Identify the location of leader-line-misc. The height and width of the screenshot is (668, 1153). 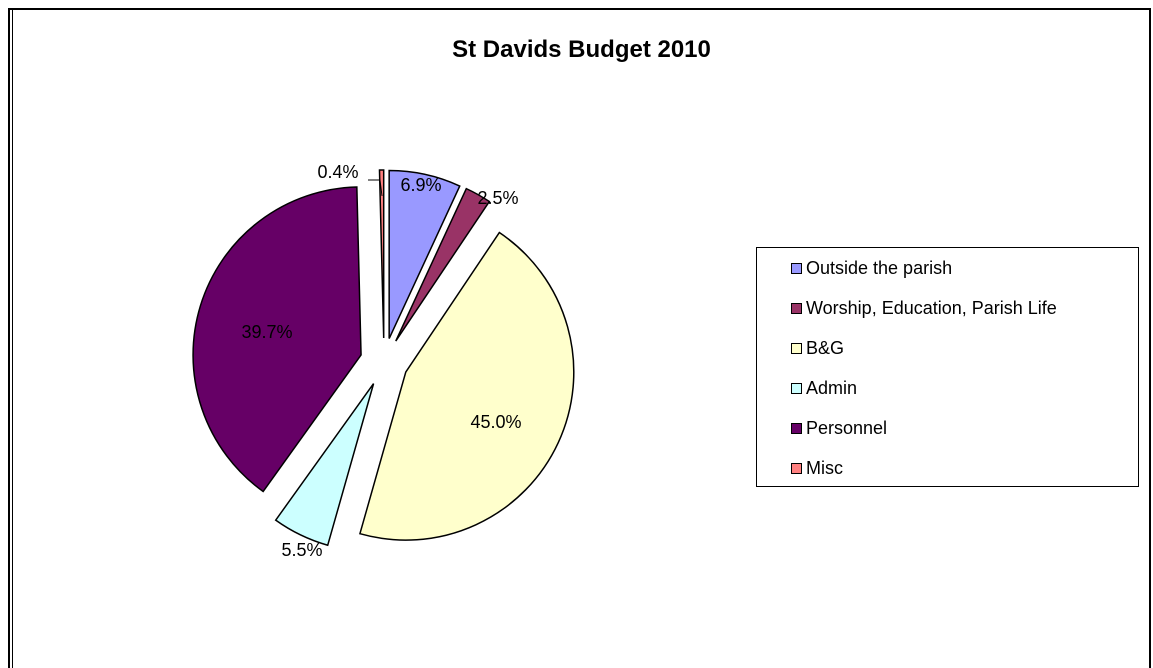
(375, 188).